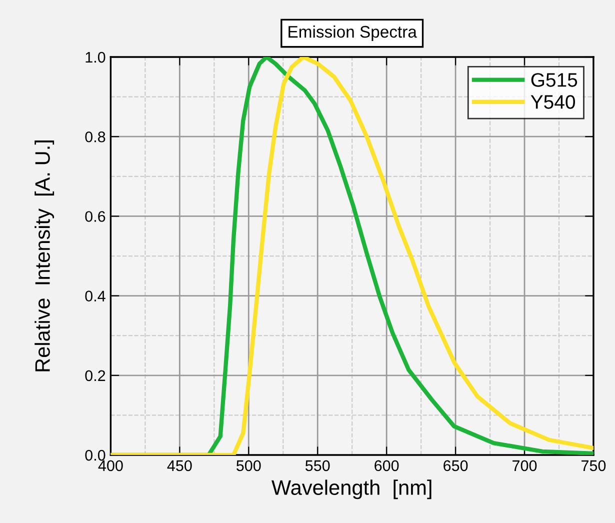 This screenshot has width=615, height=523. Describe the element at coordinates (248, 466) in the screenshot. I see `x-tick-label: 500` at that location.